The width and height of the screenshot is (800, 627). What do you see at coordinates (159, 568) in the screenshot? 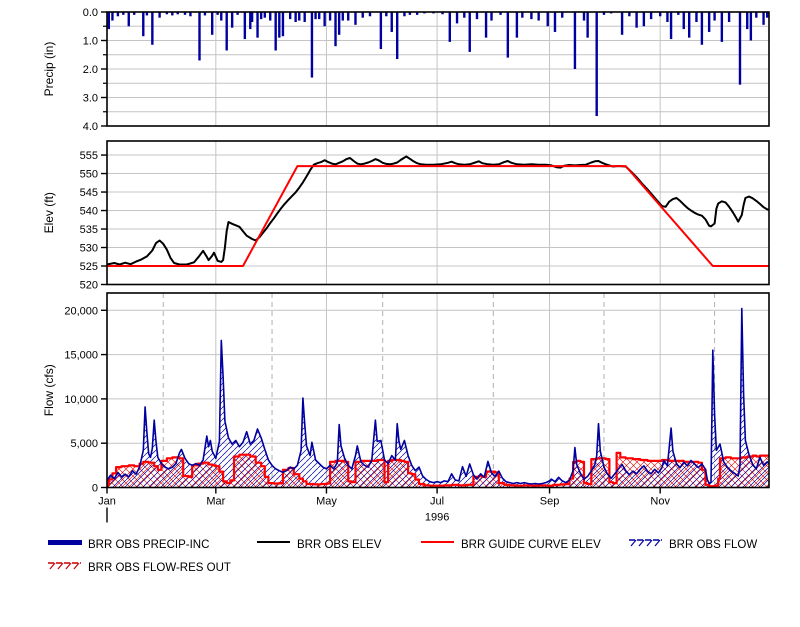
I see `legend-label: BRR OBS FLOW-RES OUT` at bounding box center [159, 568].